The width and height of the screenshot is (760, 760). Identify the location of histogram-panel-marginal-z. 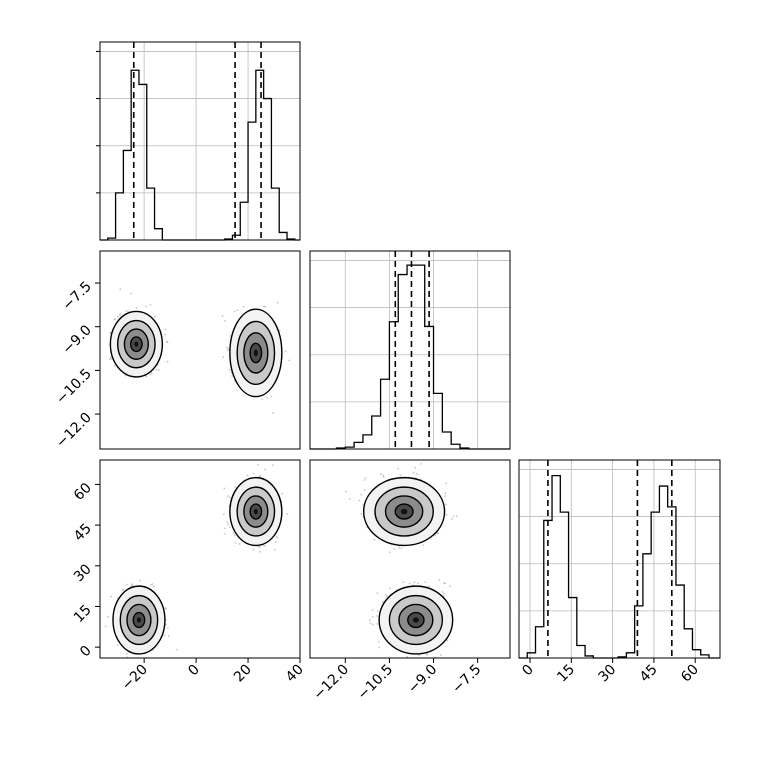
(619, 559).